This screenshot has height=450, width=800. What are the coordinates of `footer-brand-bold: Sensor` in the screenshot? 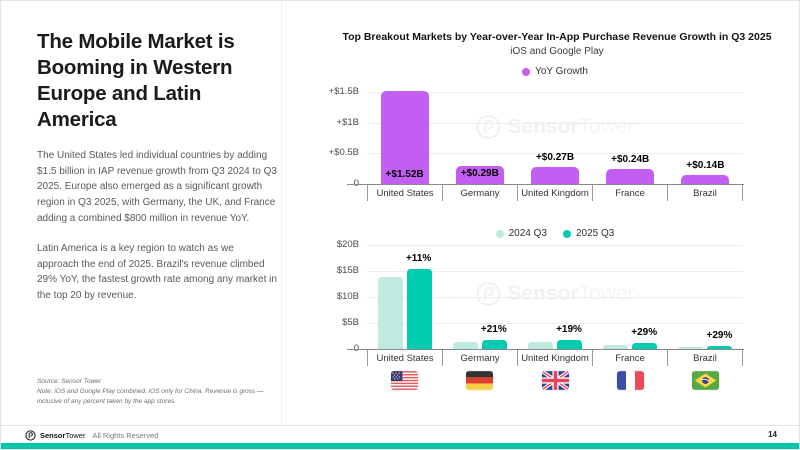 It's located at (53, 435).